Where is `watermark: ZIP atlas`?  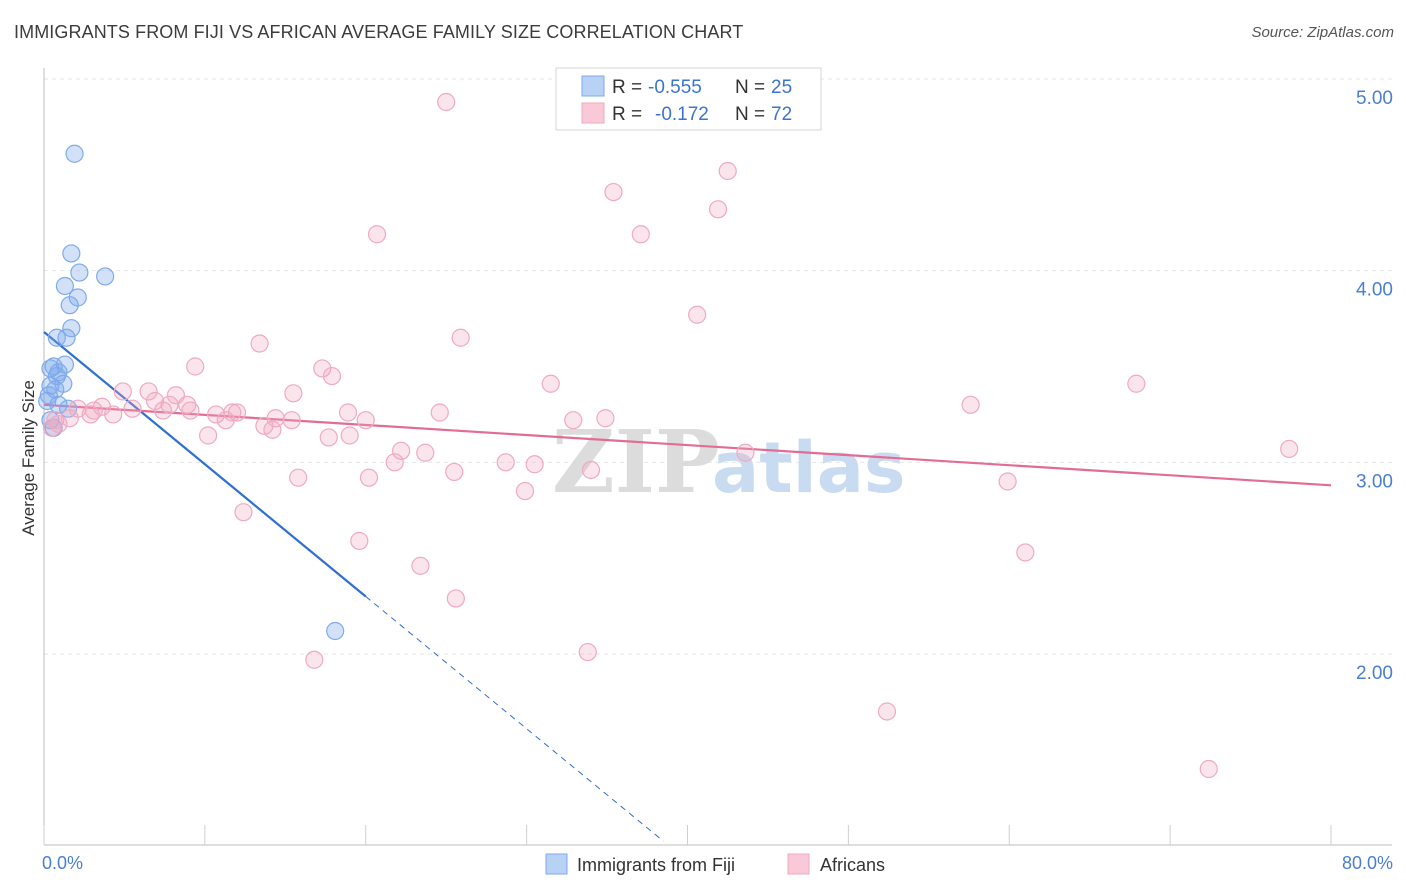 watermark: ZIP atlas is located at coordinates (729, 462).